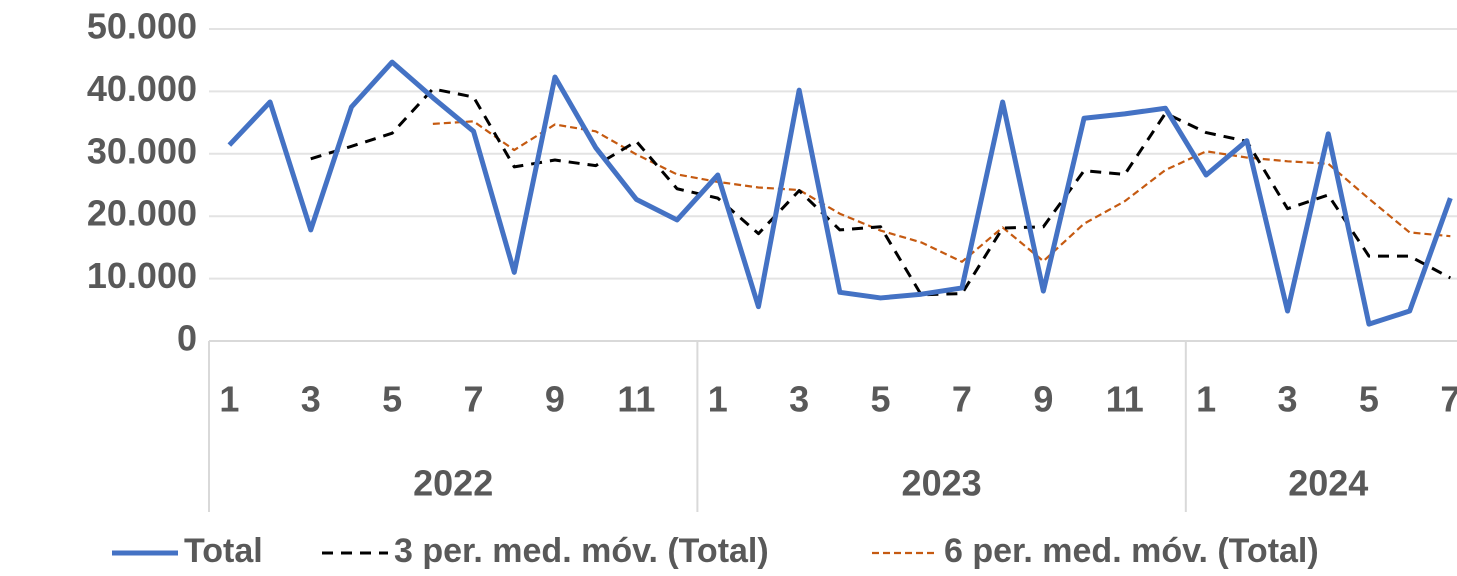 The height and width of the screenshot is (576, 1457). Describe the element at coordinates (142, 150) in the screenshot. I see `y-tick-label: 30.000` at that location.